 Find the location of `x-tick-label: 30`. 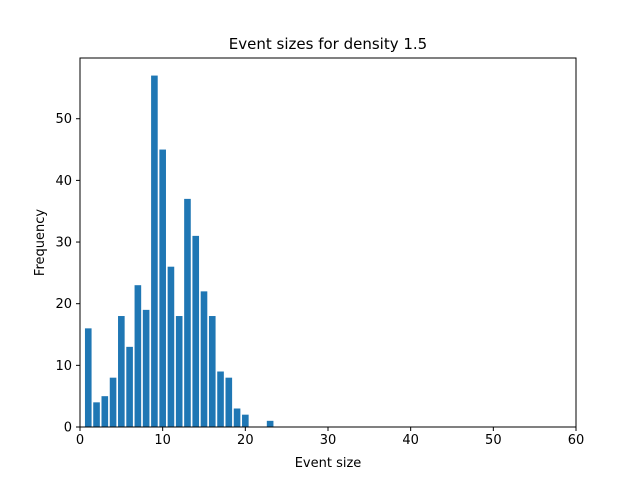

x-tick-label: 30 is located at coordinates (328, 440).